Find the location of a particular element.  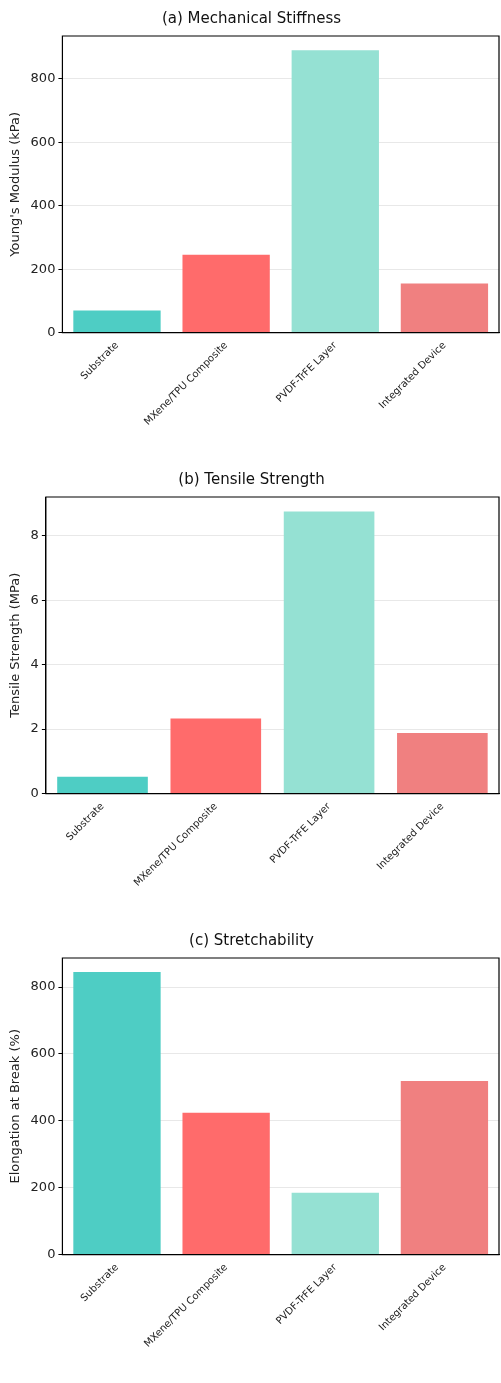

y-tick-label: 6 is located at coordinates (34, 599).